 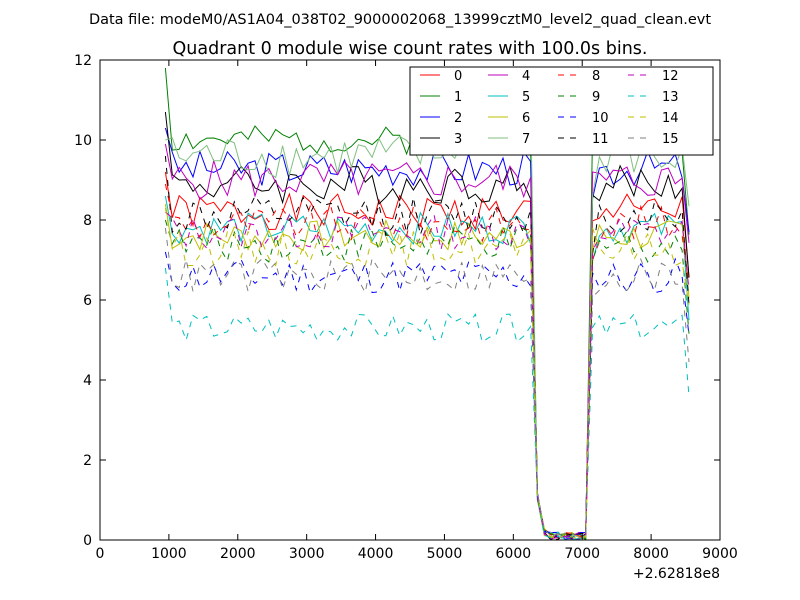 I want to click on legend-label-13: 13, so click(x=670, y=97).